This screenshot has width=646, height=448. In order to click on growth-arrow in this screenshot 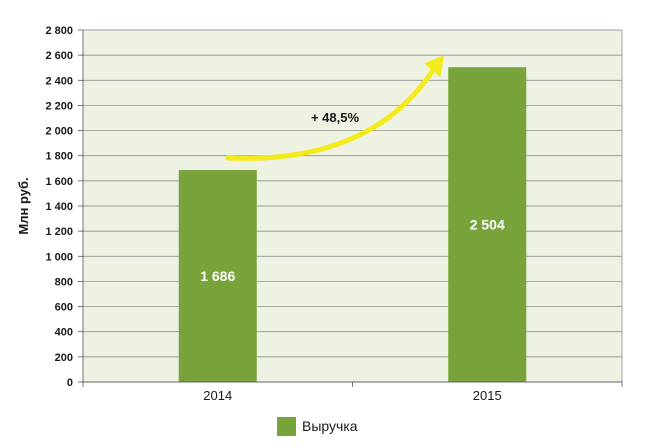, I will do `click(335, 108)`.